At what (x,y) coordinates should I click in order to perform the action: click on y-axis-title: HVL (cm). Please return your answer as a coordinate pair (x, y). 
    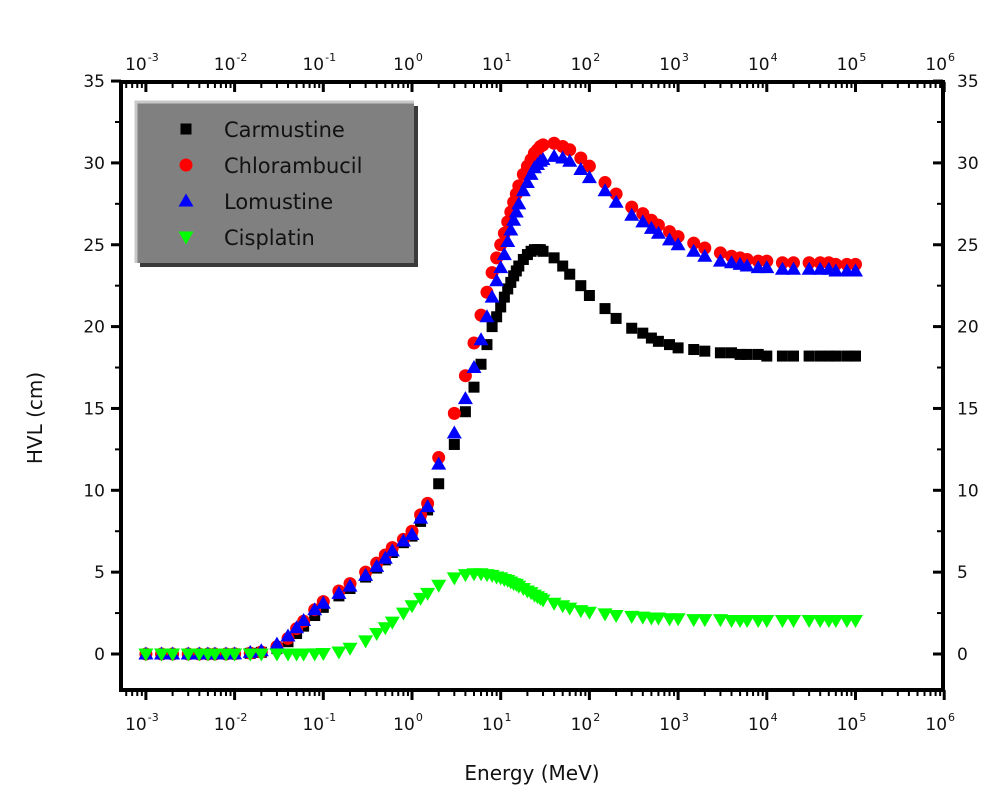
    Looking at the image, I should click on (35, 418).